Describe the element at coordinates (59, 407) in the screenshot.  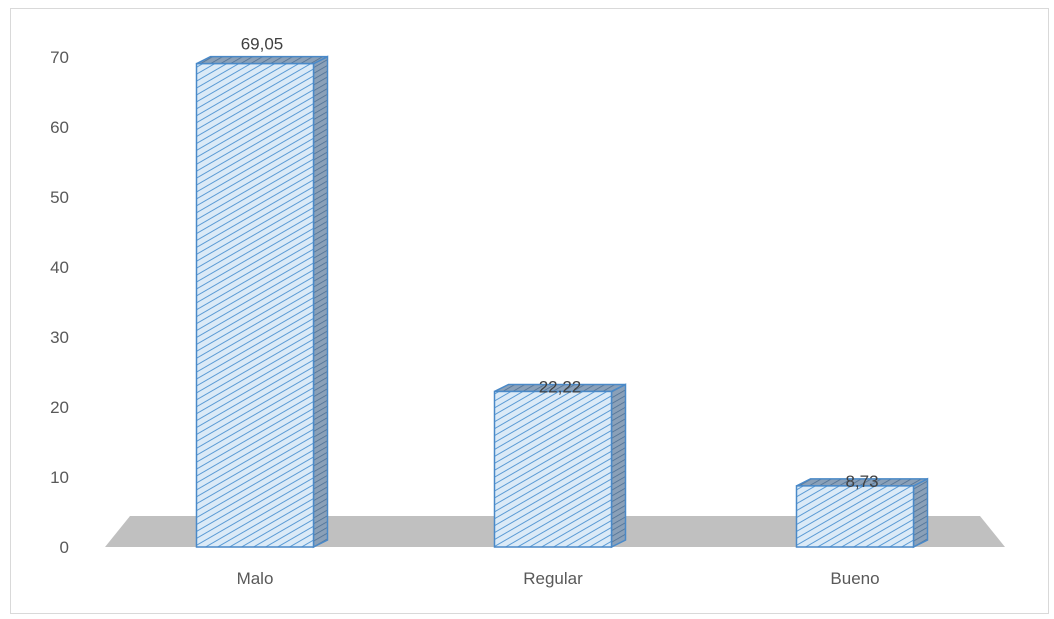
I see `y-tick-label: 20` at that location.